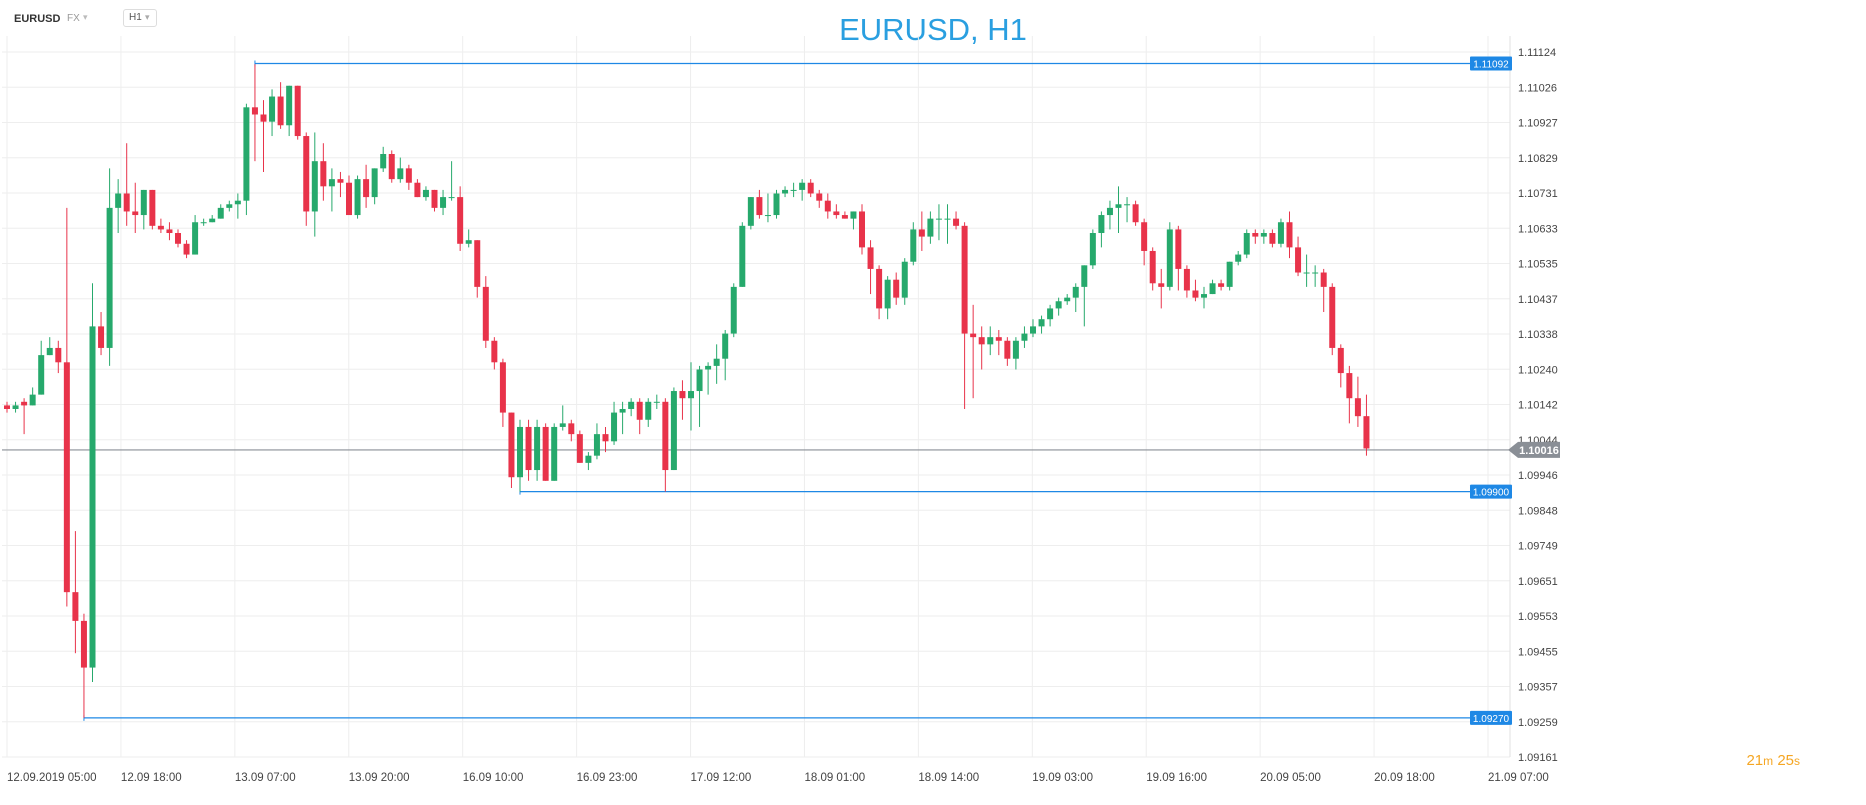 Image resolution: width=1866 pixels, height=805 pixels. I want to click on timeframe-select: H1 ▾, so click(140, 18).